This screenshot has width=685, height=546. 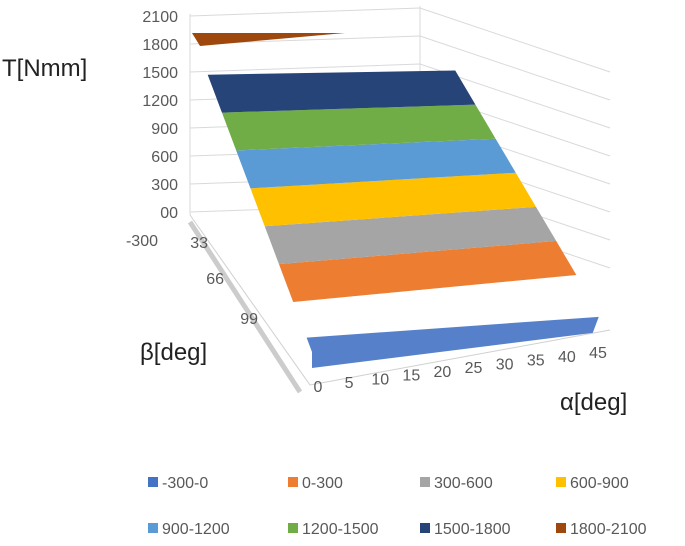 I want to click on legend-item: 600-900, so click(x=592, y=483).